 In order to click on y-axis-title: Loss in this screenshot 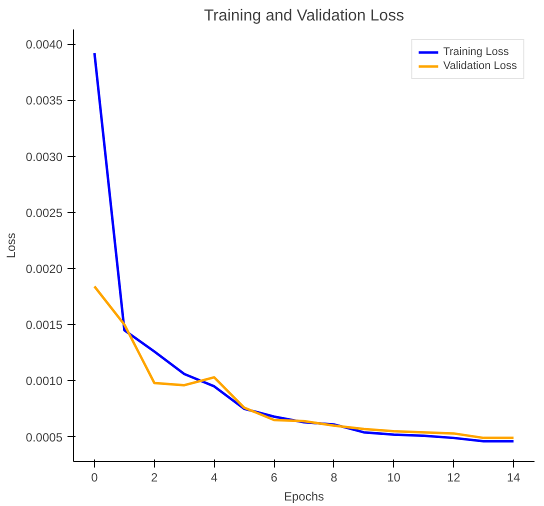, I will do `click(11, 245)`.